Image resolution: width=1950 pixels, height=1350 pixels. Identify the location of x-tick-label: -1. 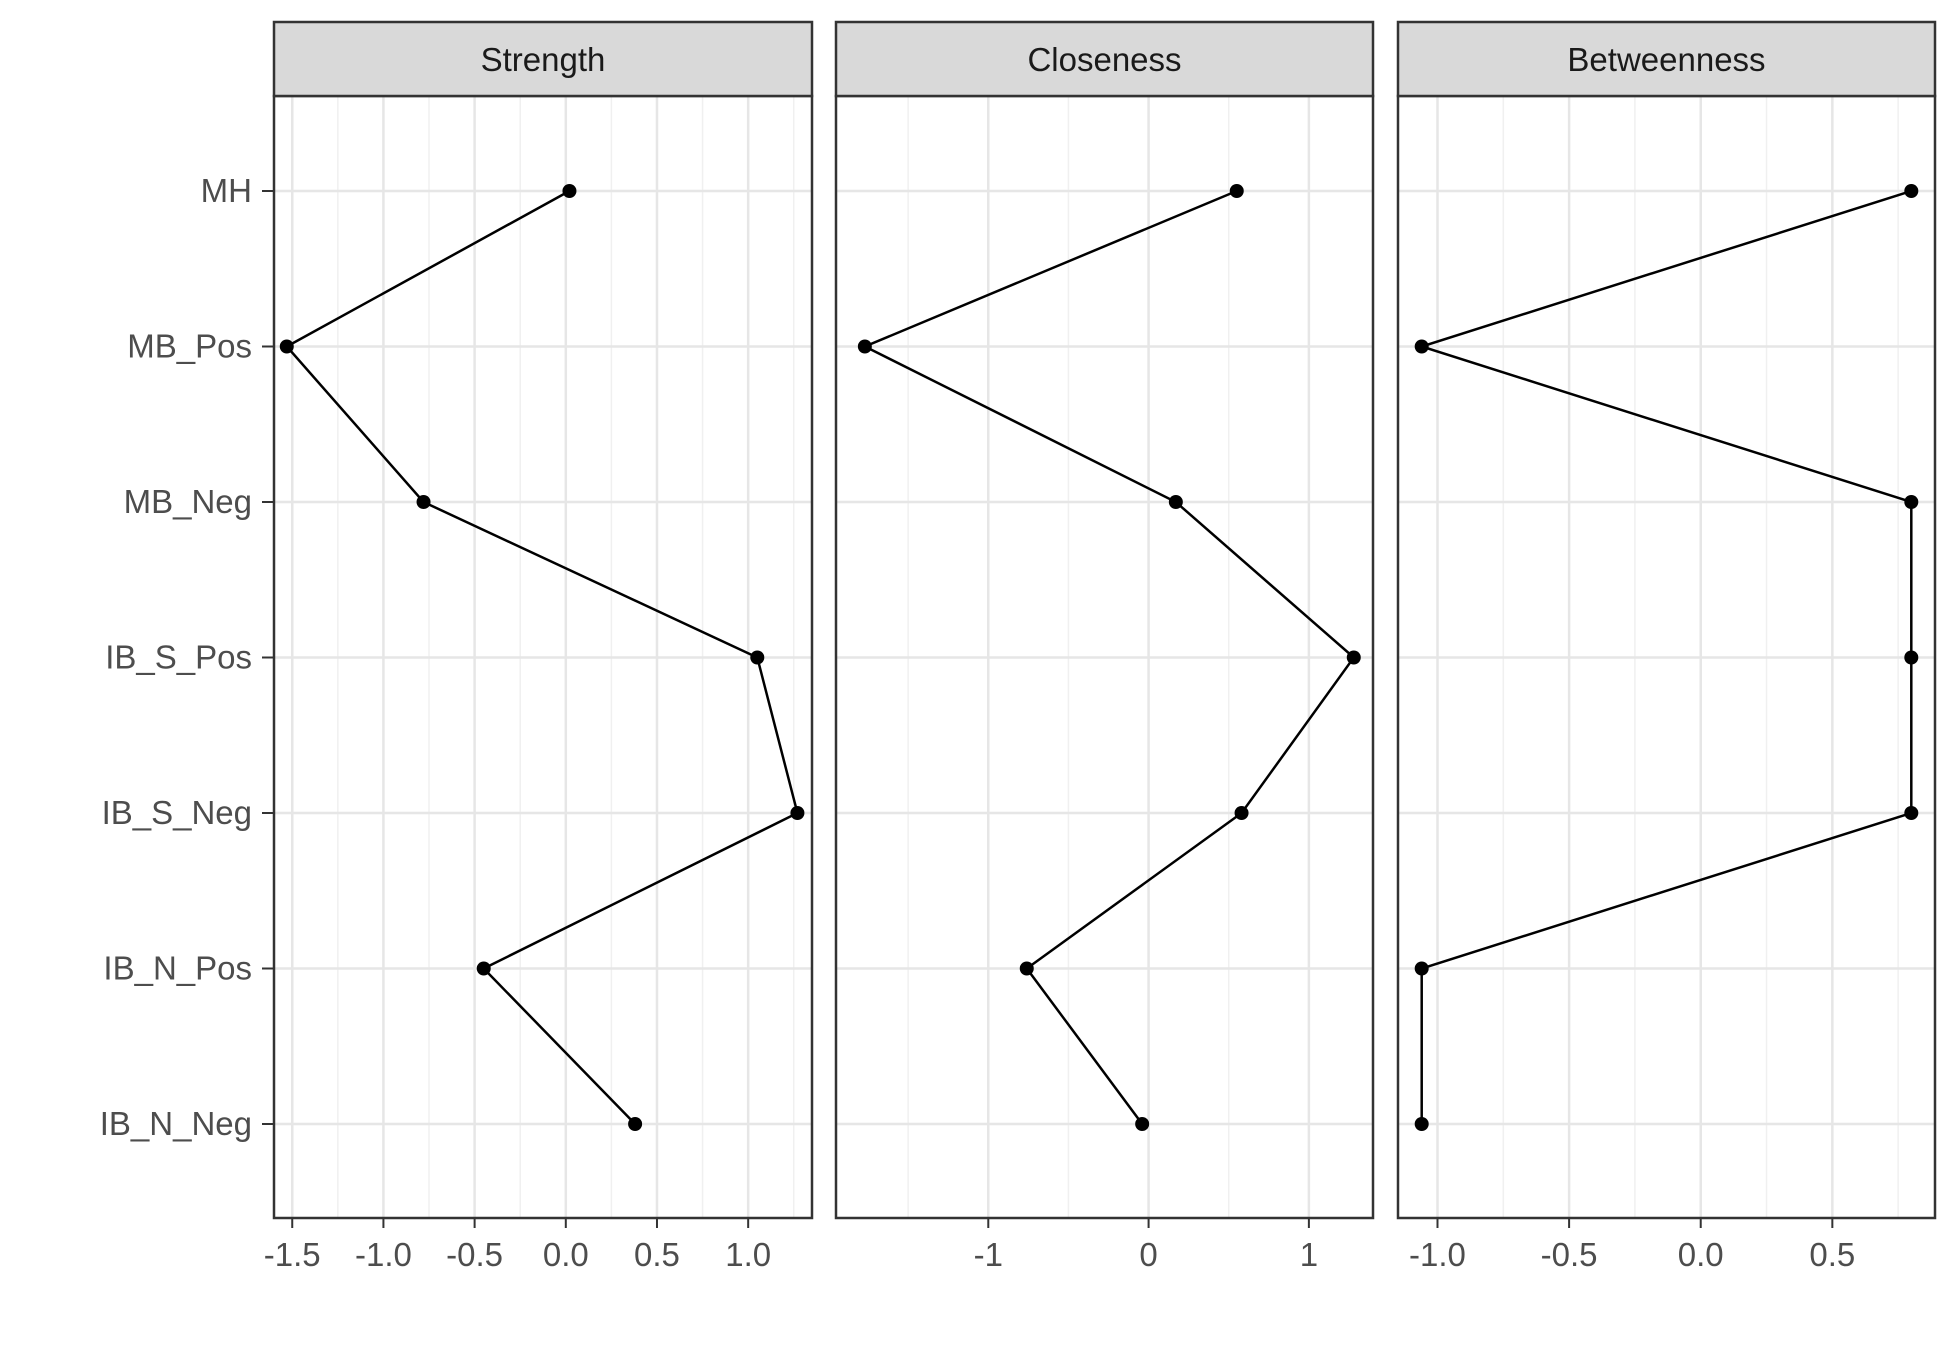
(988, 1254).